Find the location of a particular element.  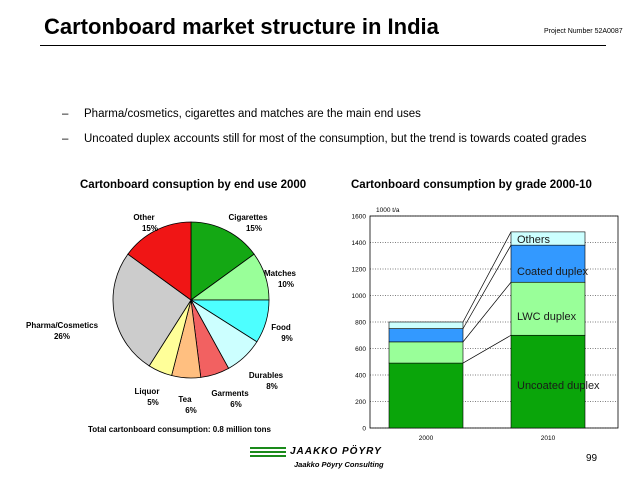

y-tick-label: 1000 is located at coordinates (359, 296).